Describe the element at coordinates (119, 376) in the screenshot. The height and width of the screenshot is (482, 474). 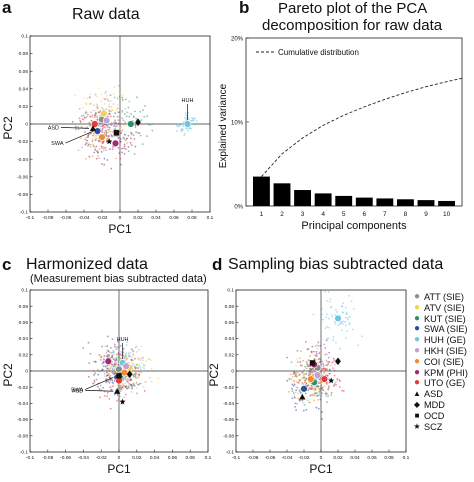
I see `panel-c-centroid-ocd` at that location.